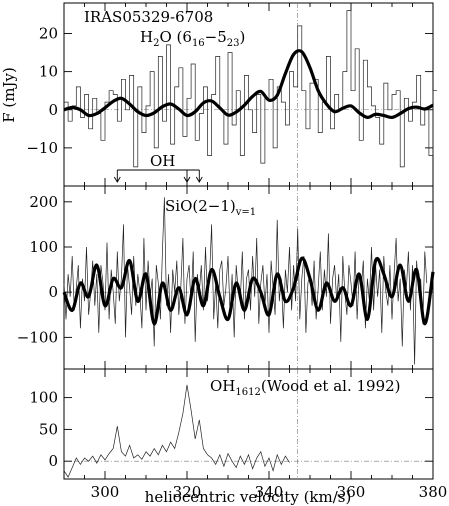 The height and width of the screenshot is (506, 449). What do you see at coordinates (351, 492) in the screenshot?
I see `x-tick-label: 360` at bounding box center [351, 492].